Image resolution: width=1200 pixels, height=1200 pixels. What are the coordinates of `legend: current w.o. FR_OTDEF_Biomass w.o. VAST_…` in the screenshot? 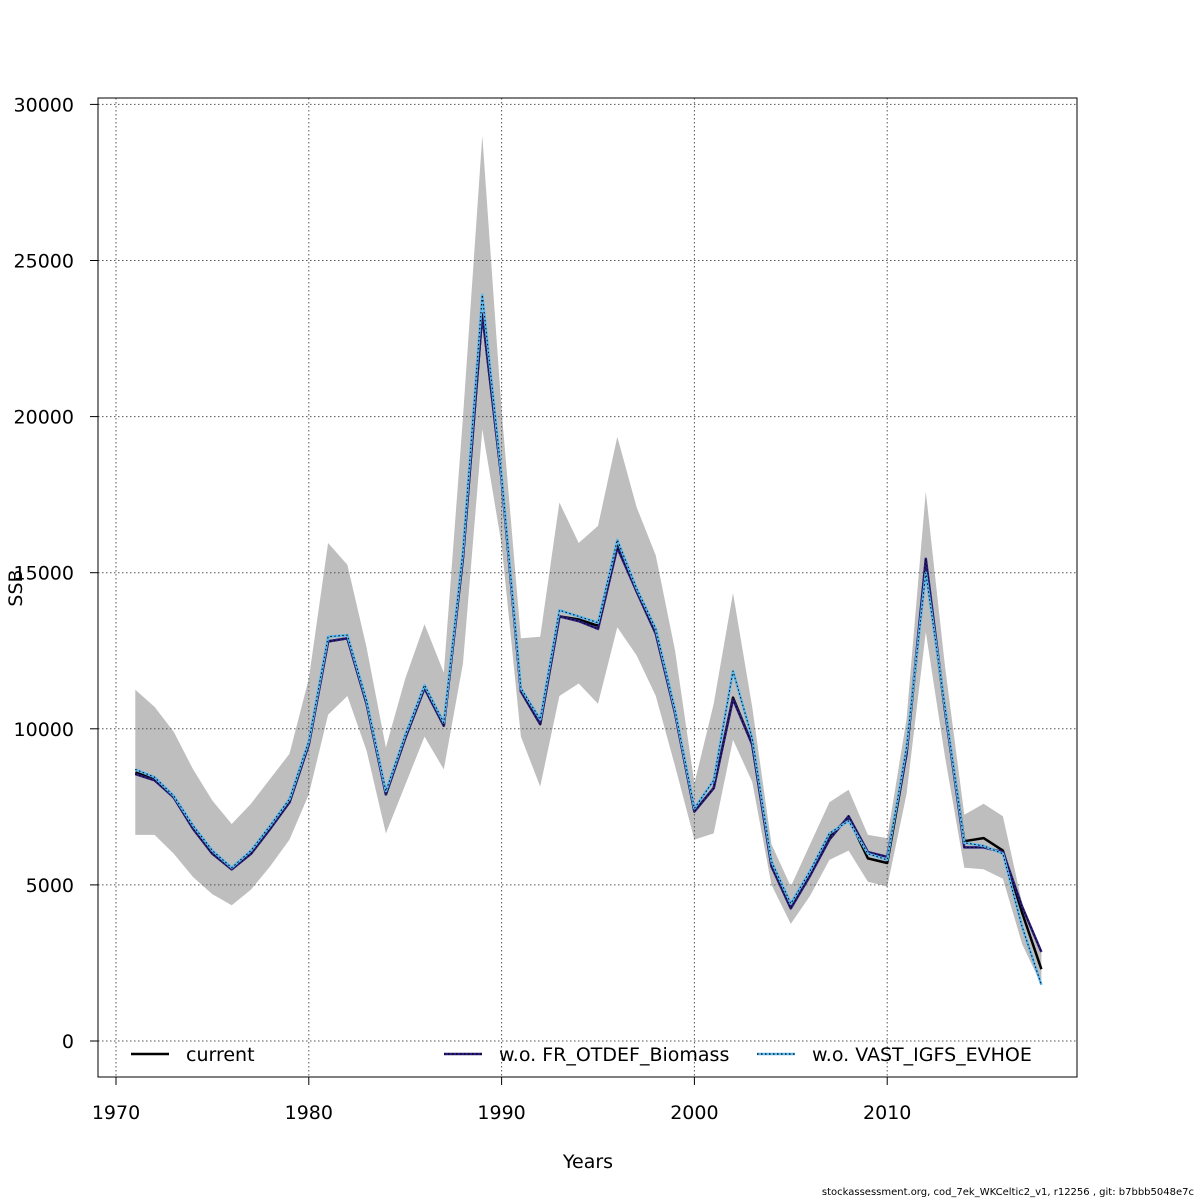 It's located at (581, 1055).